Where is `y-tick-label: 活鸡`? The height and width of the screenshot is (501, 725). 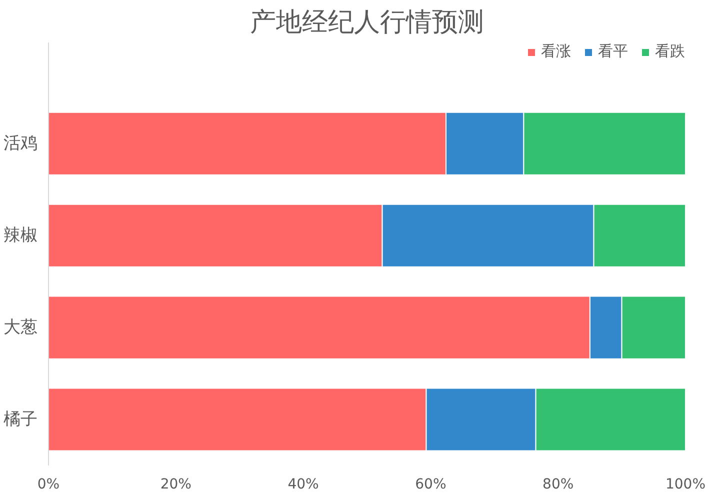 y-tick-label: 活鸡 is located at coordinates (21, 144).